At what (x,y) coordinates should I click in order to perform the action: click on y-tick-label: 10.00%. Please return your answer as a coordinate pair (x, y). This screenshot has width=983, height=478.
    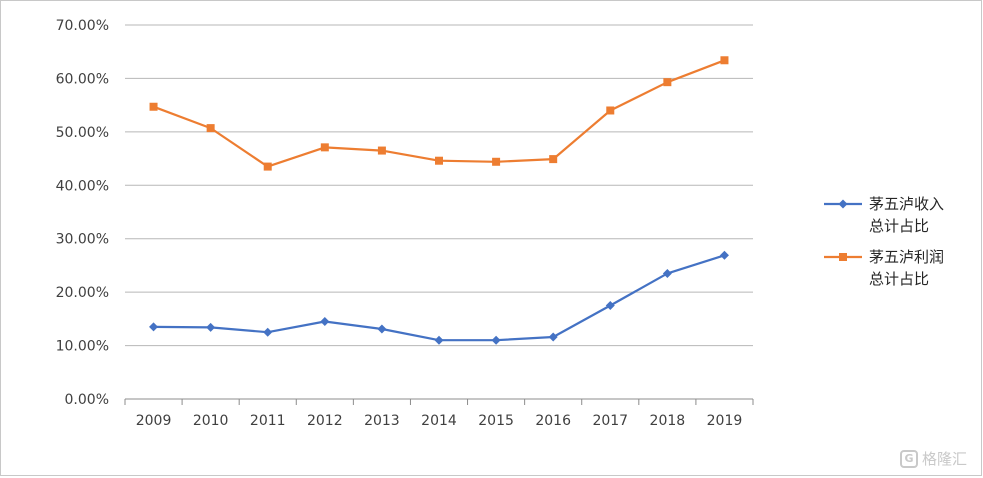
    Looking at the image, I should click on (82, 347).